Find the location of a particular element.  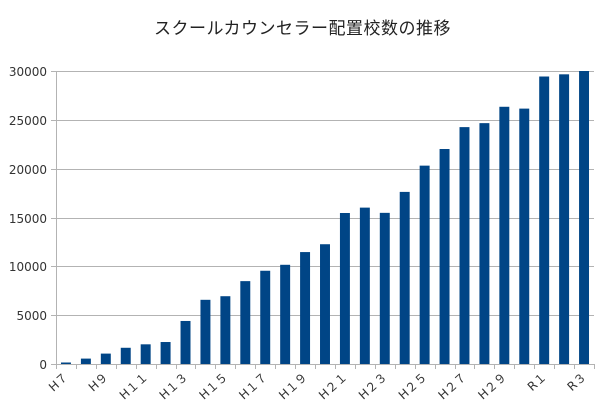

bar-H14 is located at coordinates (205, 331).